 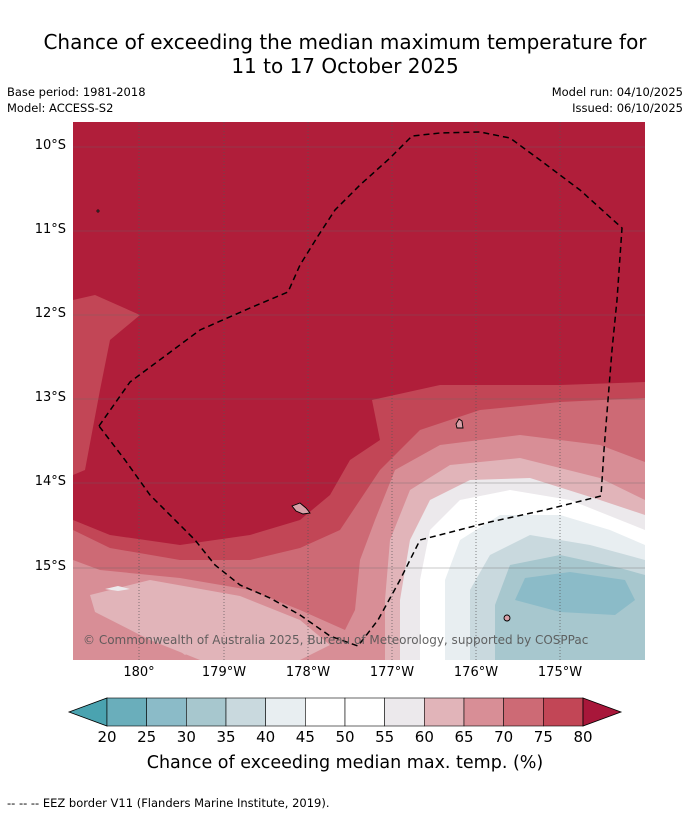 What do you see at coordinates (76, 100) in the screenshot?
I see `meta-left: Base period: 1981-2018 Model: ACCESS-S2` at bounding box center [76, 100].